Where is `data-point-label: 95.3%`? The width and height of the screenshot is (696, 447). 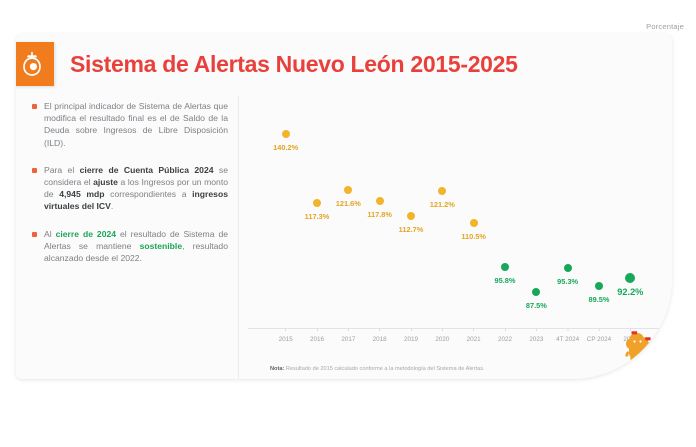
data-point-label: 95.3% is located at coordinates (568, 282).